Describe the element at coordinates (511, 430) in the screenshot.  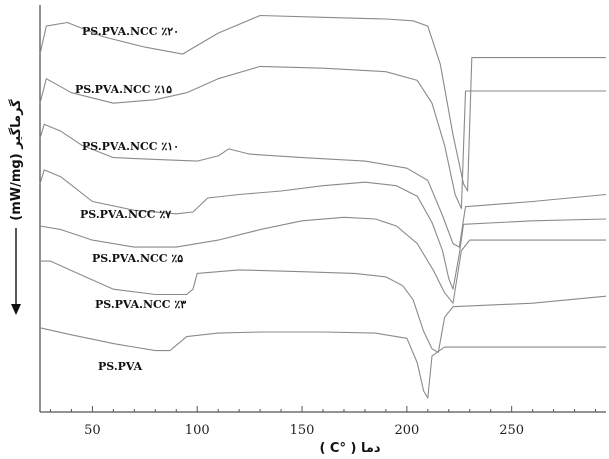
I see `x-tick-label: 250` at that location.